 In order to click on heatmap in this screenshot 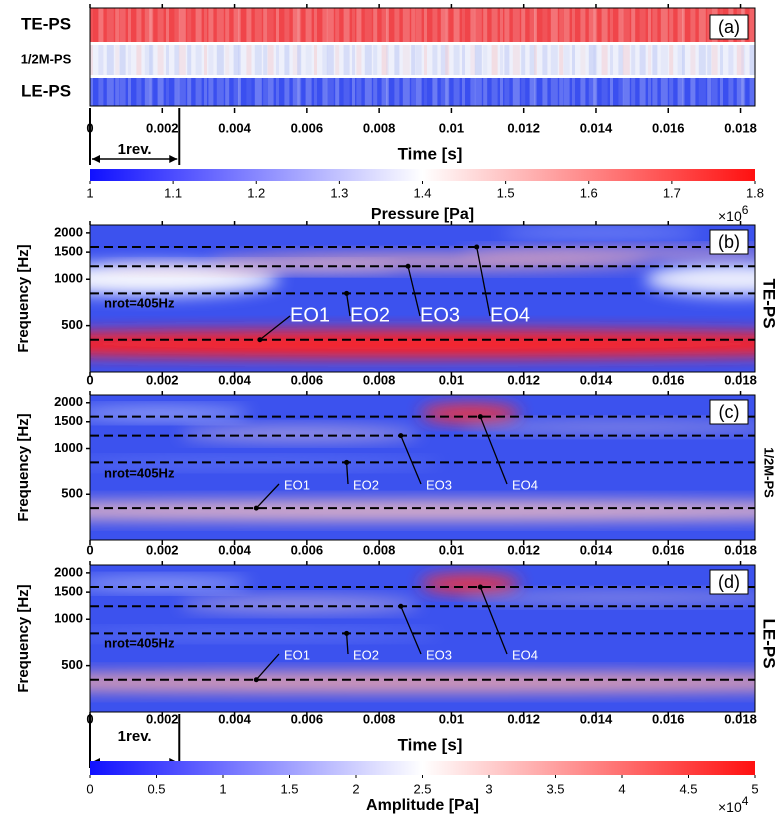, I will do `click(422, 467)`.